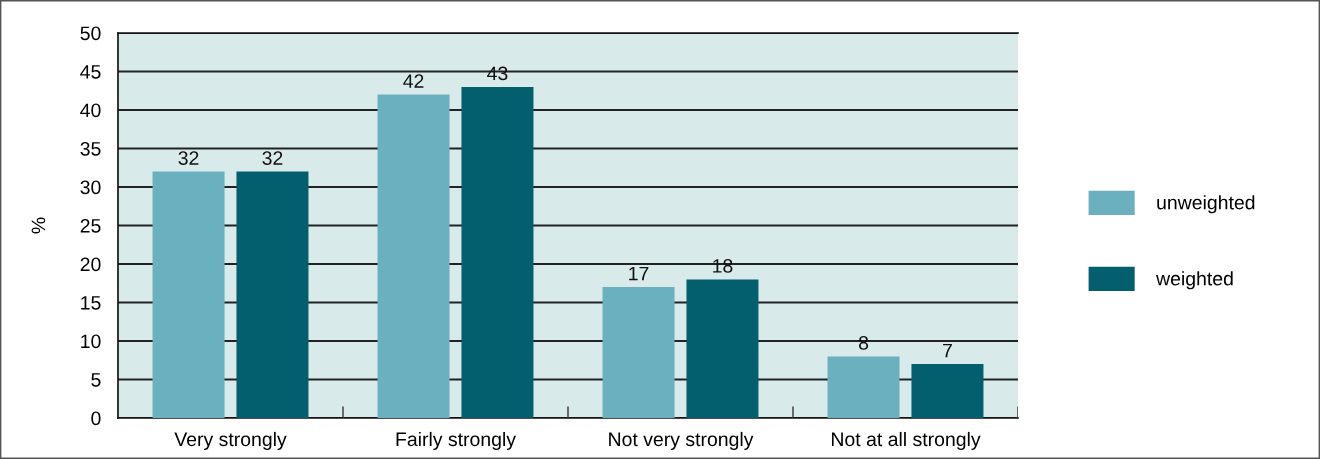 The image size is (1320, 459). Describe the element at coordinates (96, 380) in the screenshot. I see `y-tick-label: 5` at that location.